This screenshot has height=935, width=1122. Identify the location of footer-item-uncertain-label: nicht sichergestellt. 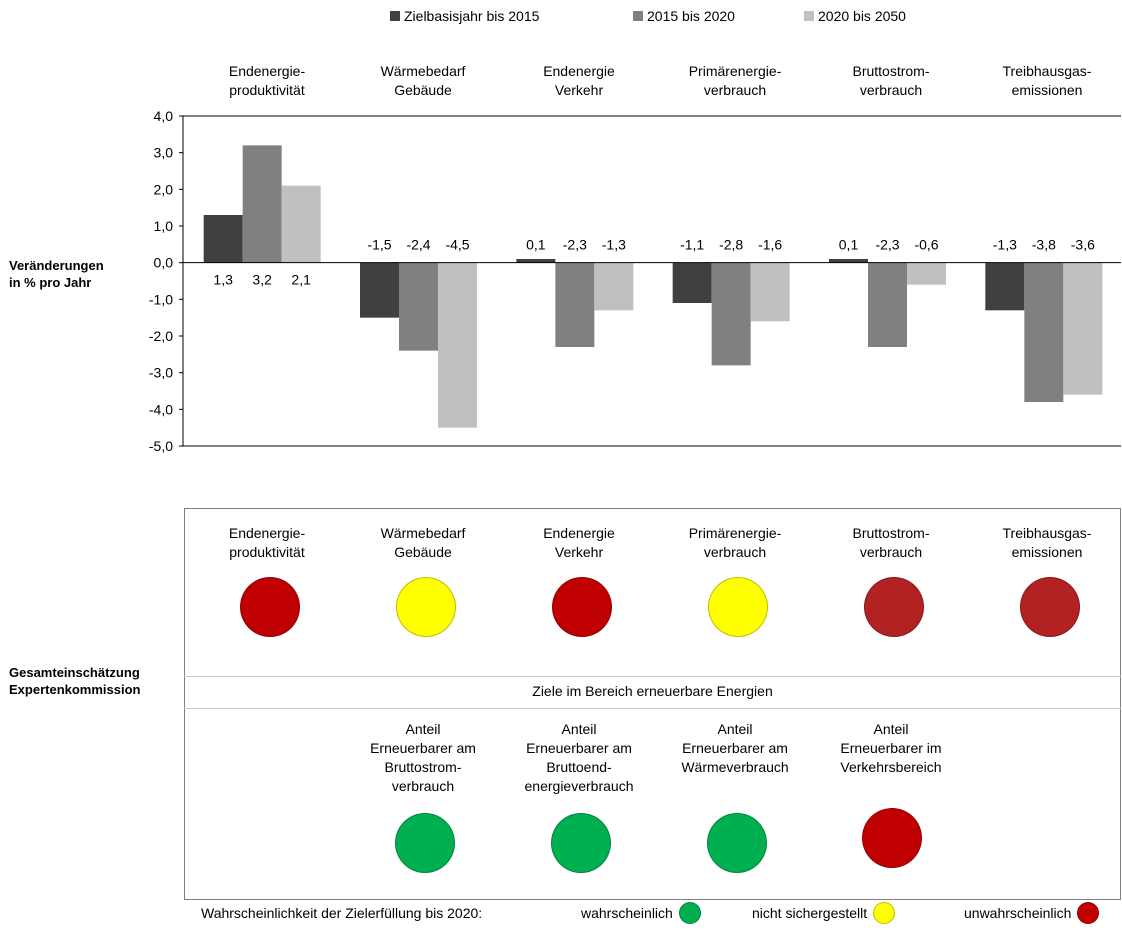
(810, 913).